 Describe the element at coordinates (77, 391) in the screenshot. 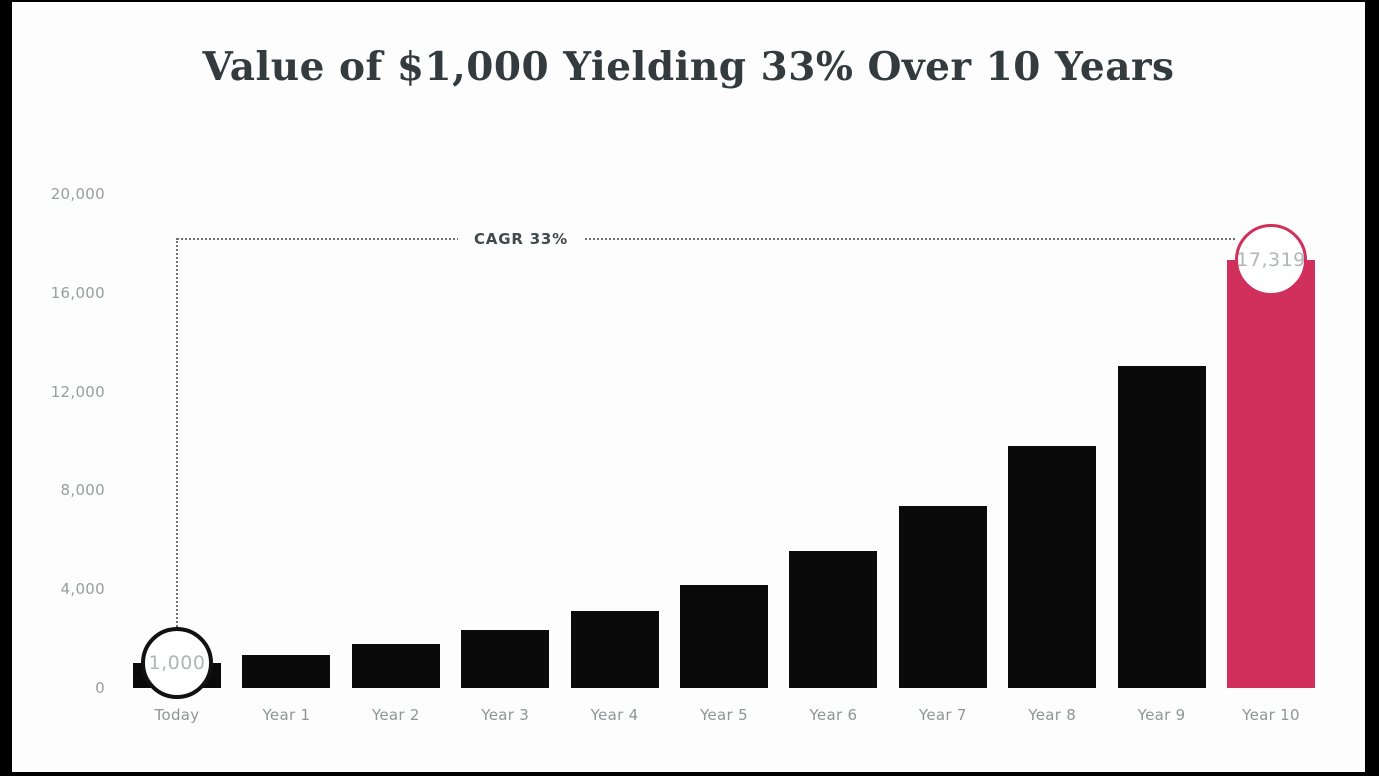

I see `y-tick-label: 12,000` at that location.